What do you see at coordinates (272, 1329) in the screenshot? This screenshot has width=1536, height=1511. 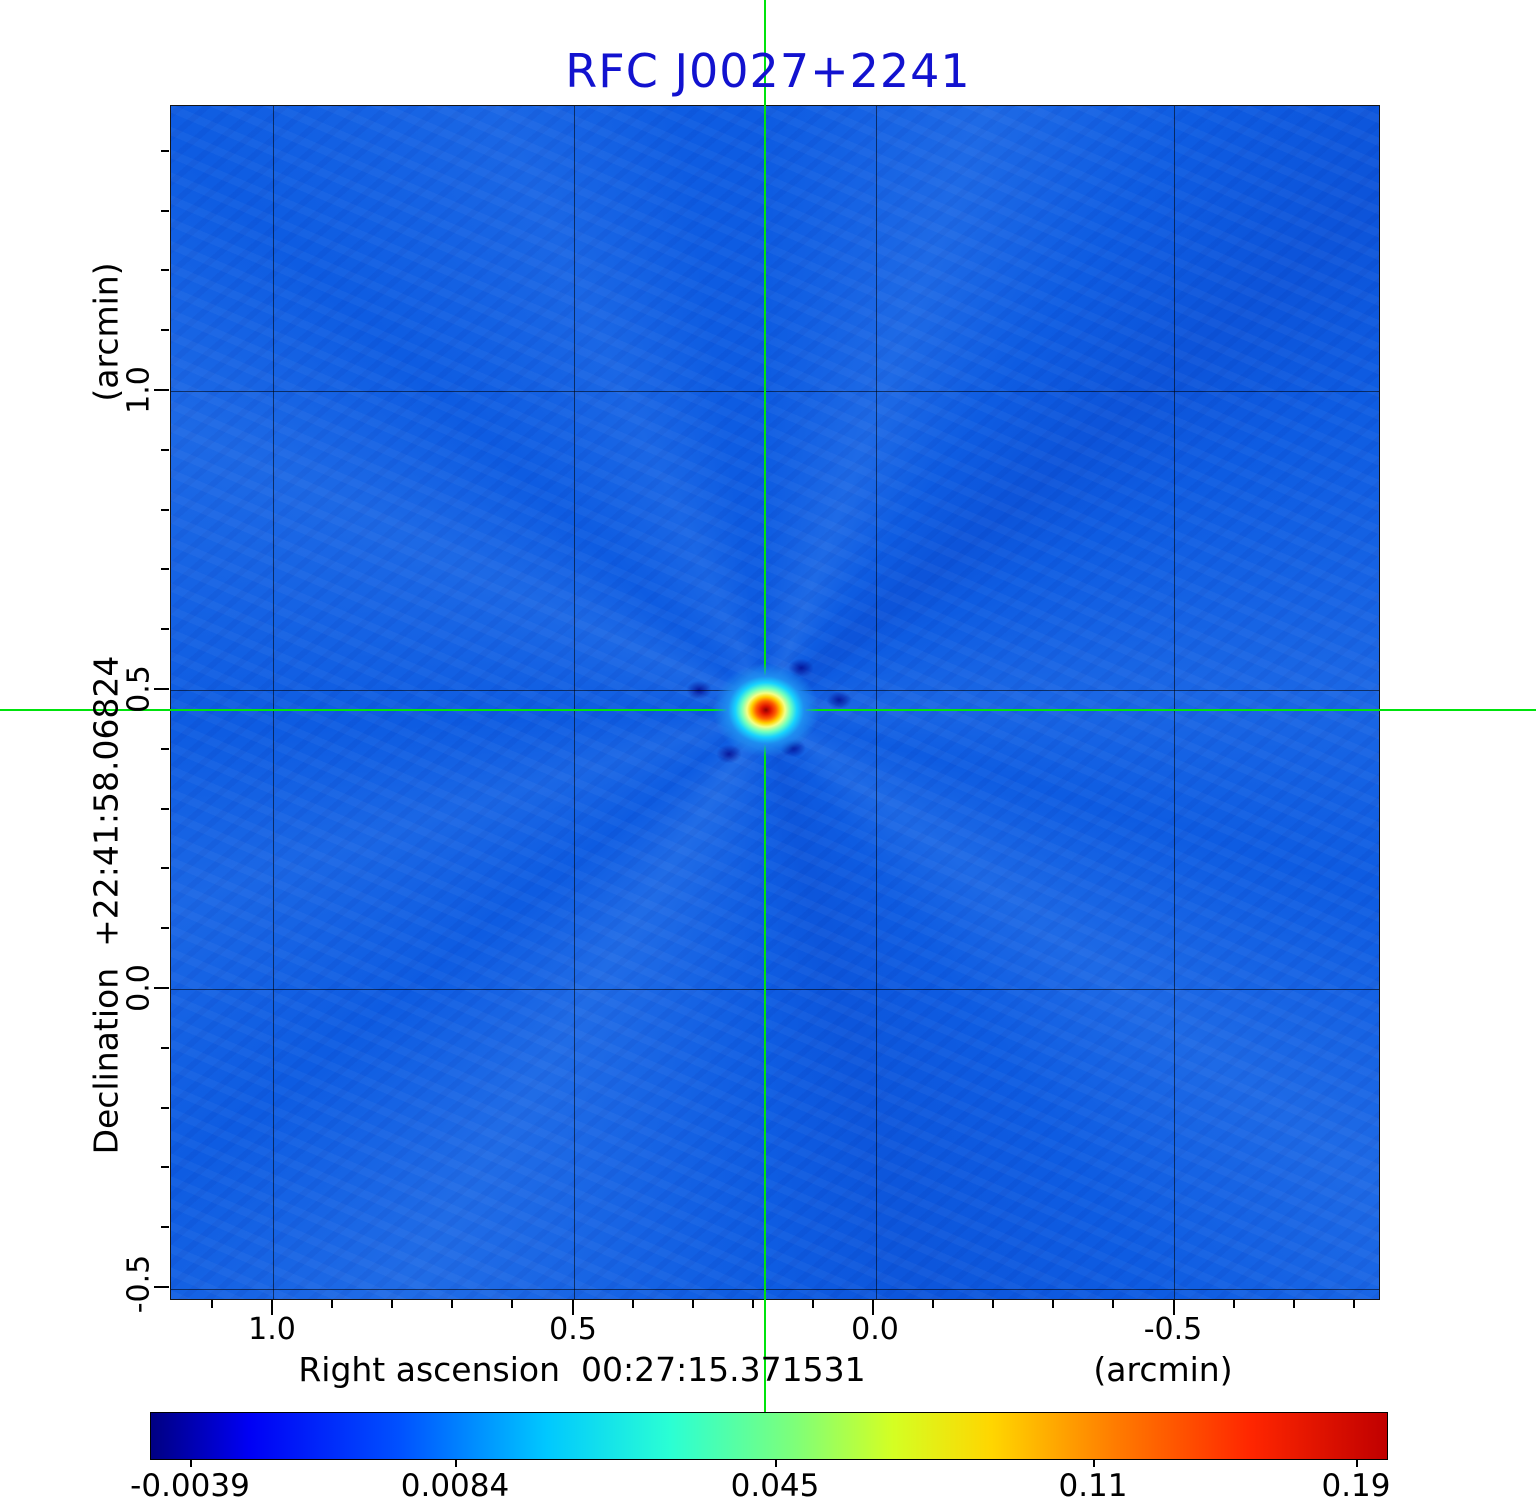 I see `x-tick-label: 1.0` at bounding box center [272, 1329].